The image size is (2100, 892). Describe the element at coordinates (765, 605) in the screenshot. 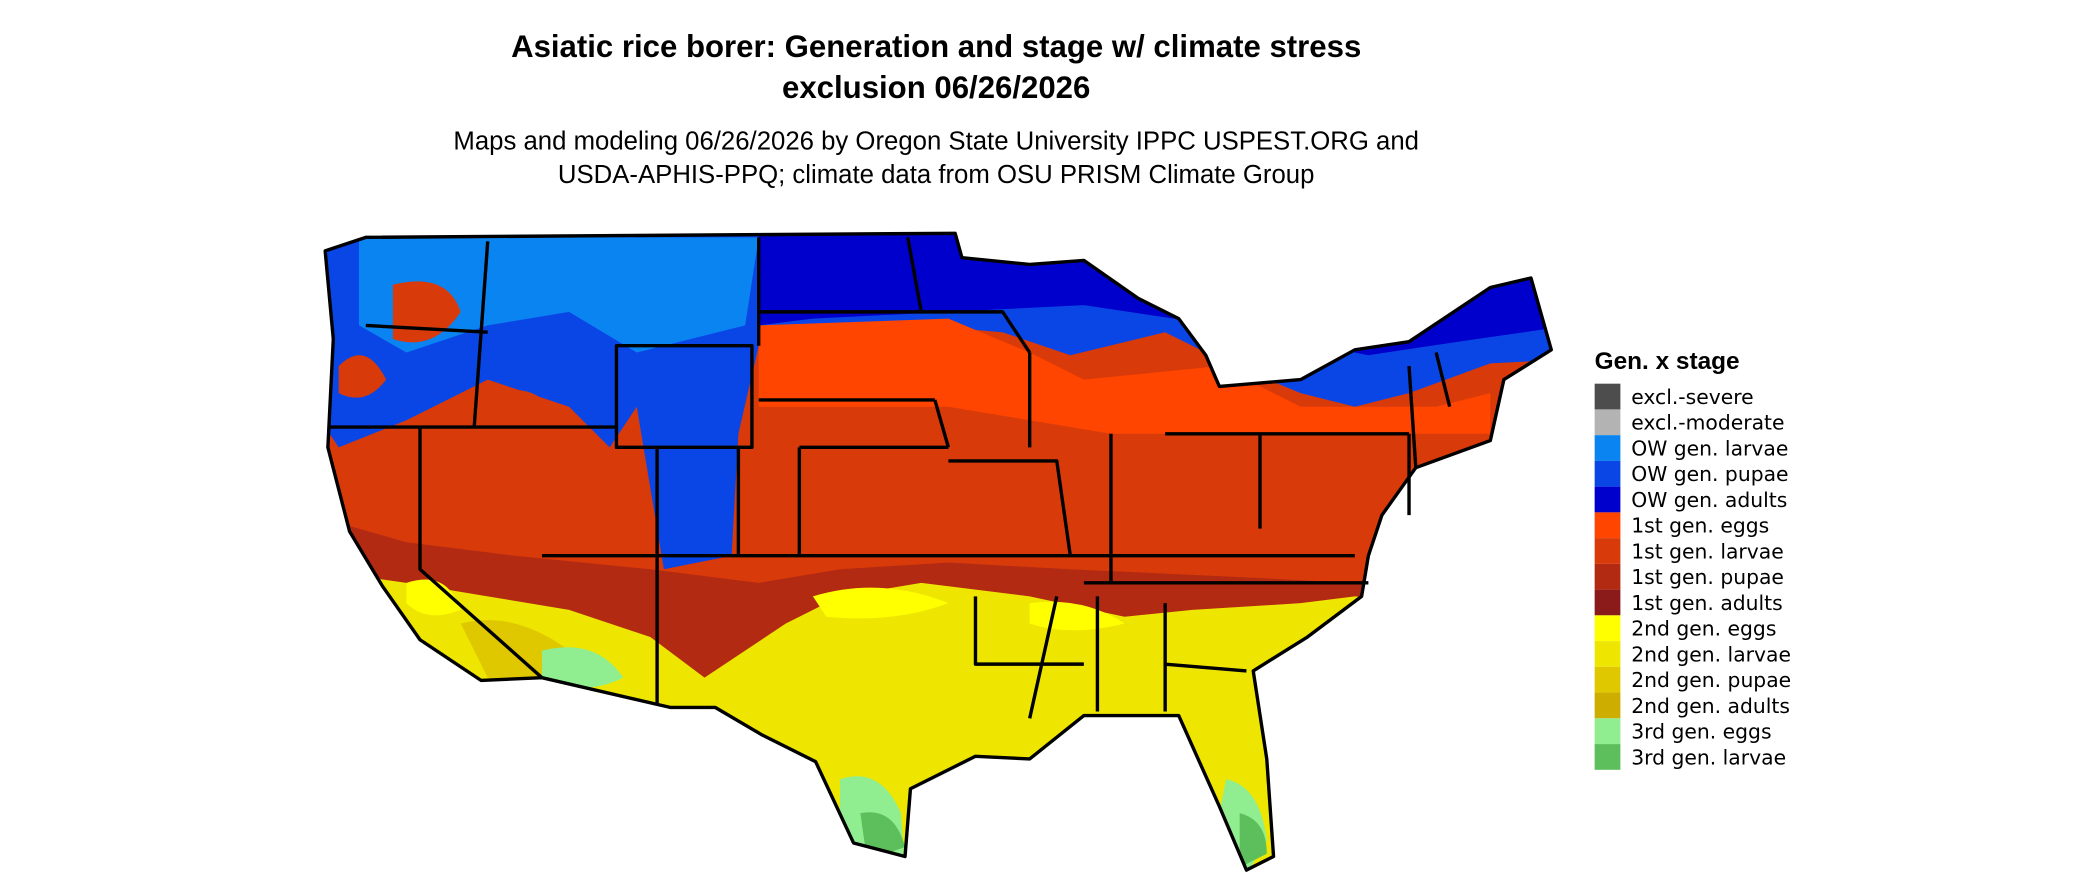

I see `region-2nd-eggs` at that location.